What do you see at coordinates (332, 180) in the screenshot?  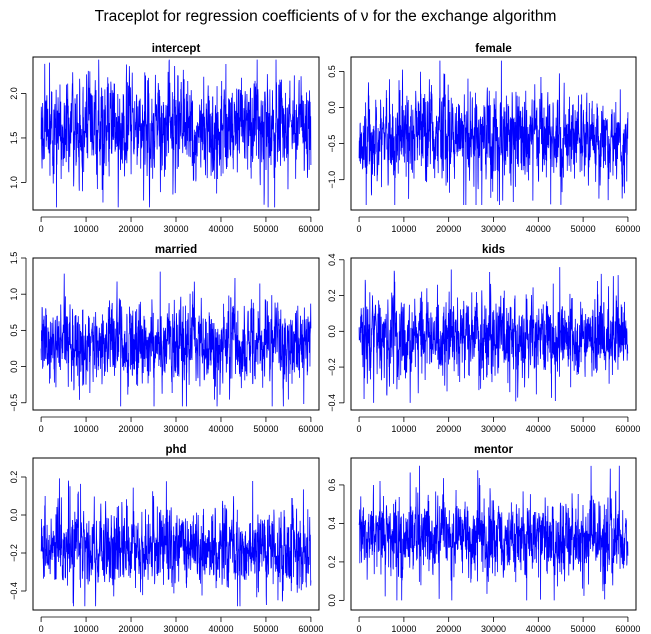 I see `panel-2-y-tick-label: −1.0` at bounding box center [332, 180].